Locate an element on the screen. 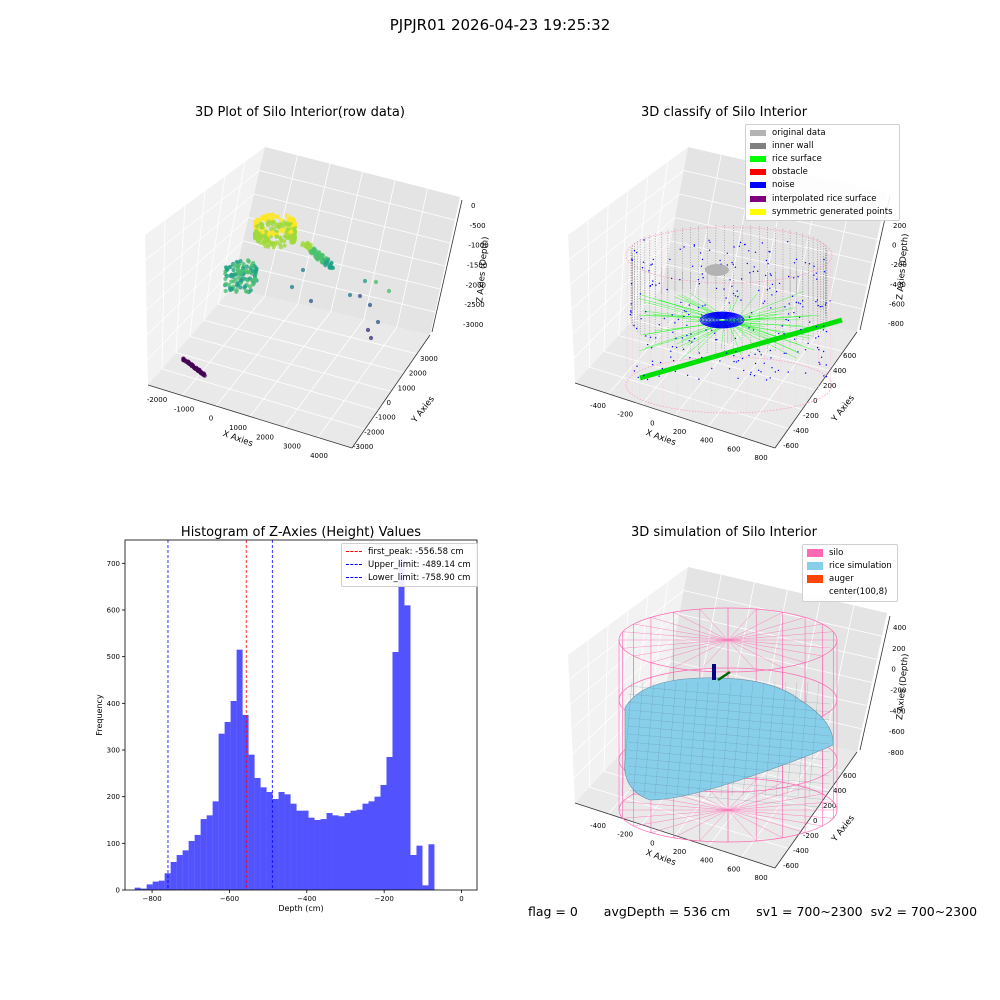 The height and width of the screenshot is (1000, 1000). classified-points is located at coordinates (734, 319).